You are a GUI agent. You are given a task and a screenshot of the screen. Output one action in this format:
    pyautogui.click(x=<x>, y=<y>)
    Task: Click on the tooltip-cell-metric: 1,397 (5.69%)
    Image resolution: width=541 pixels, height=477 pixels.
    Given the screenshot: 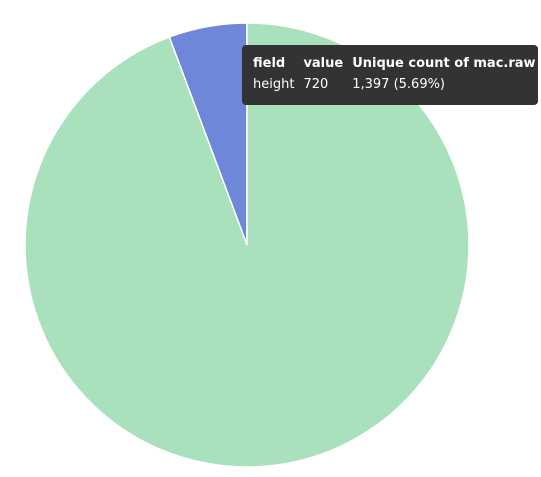 What is the action you would take?
    pyautogui.click(x=399, y=84)
    